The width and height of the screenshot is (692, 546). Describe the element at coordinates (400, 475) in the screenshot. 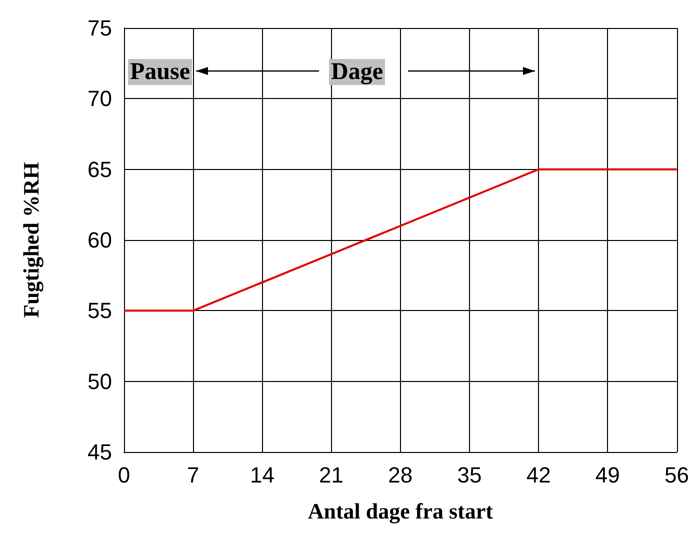

I see `x-tick-label: 28` at that location.